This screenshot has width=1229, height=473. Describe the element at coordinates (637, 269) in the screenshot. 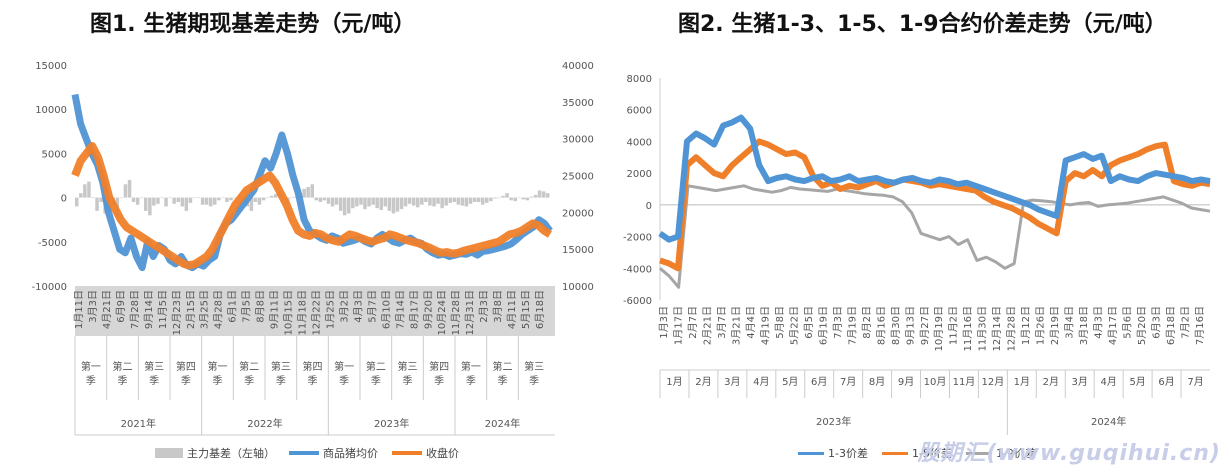

I see `y-axis-tick-label: -4000` at that location.